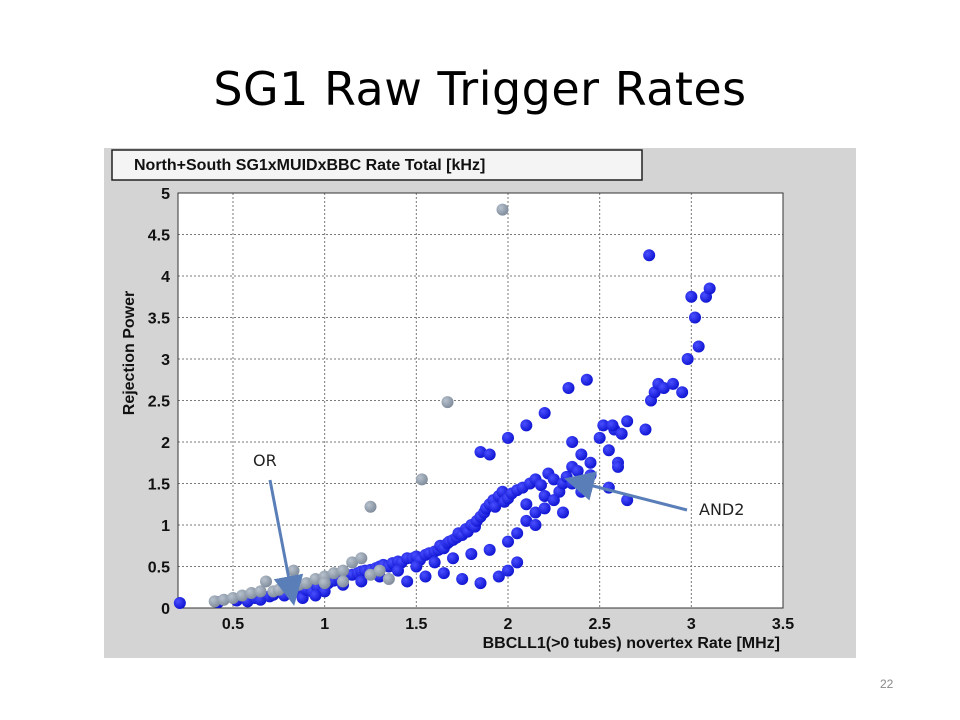 The height and width of the screenshot is (720, 960). Describe the element at coordinates (165, 360) in the screenshot. I see `y-tick-label: 3` at that location.